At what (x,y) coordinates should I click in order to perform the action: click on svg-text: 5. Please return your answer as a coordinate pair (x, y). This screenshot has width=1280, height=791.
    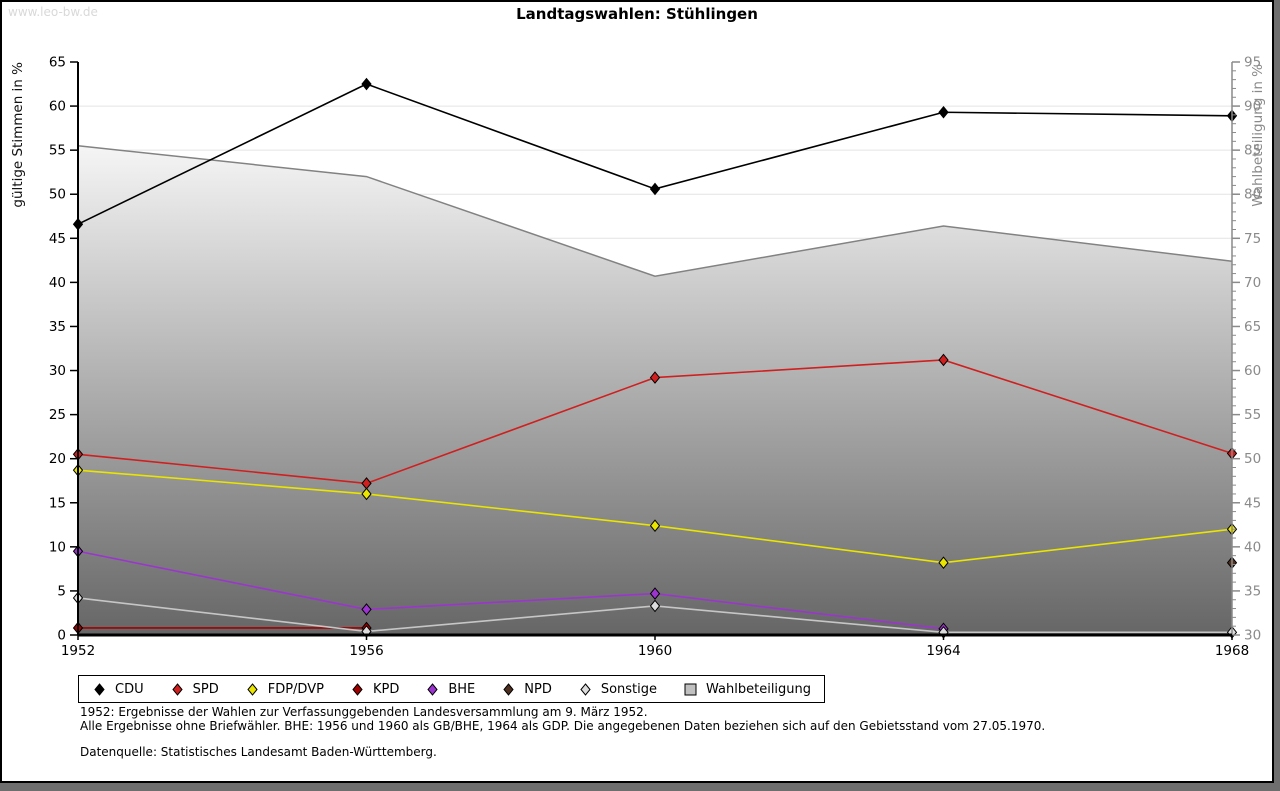
    Looking at the image, I should click on (61, 591).